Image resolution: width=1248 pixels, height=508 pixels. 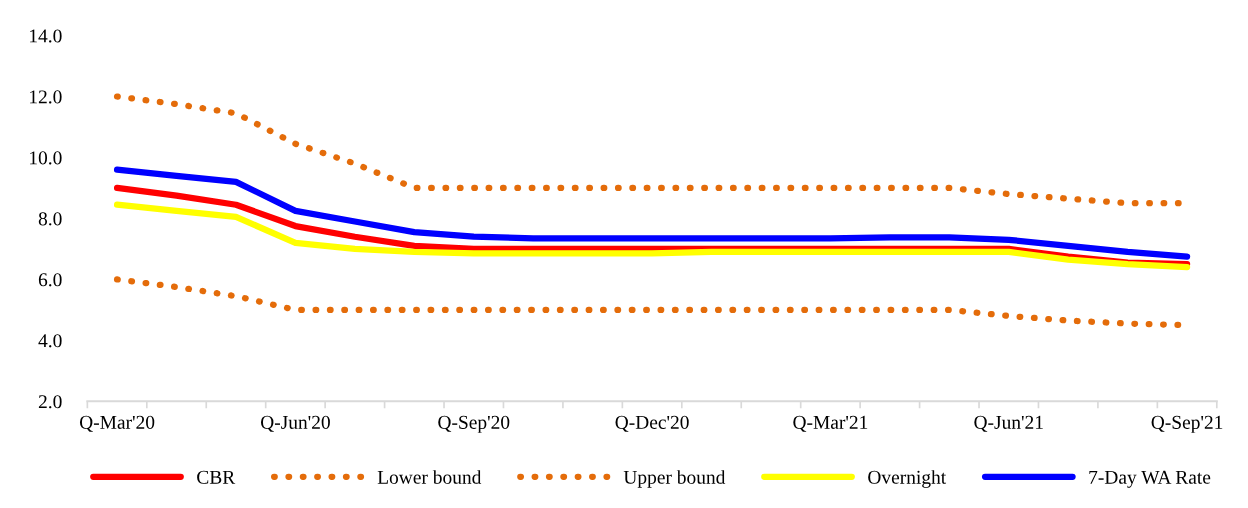 What do you see at coordinates (216, 477) in the screenshot?
I see `legend-label: CBR` at bounding box center [216, 477].